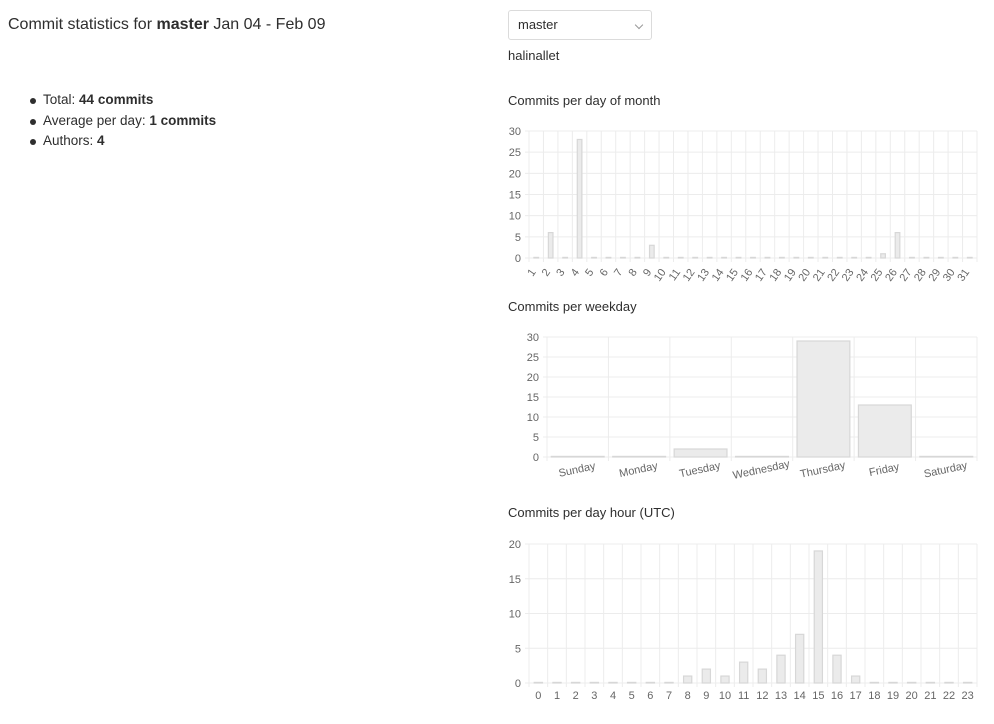 Image resolution: width=994 pixels, height=724 pixels. Describe the element at coordinates (538, 696) in the screenshot. I see `x-tick-label: 0` at that location.